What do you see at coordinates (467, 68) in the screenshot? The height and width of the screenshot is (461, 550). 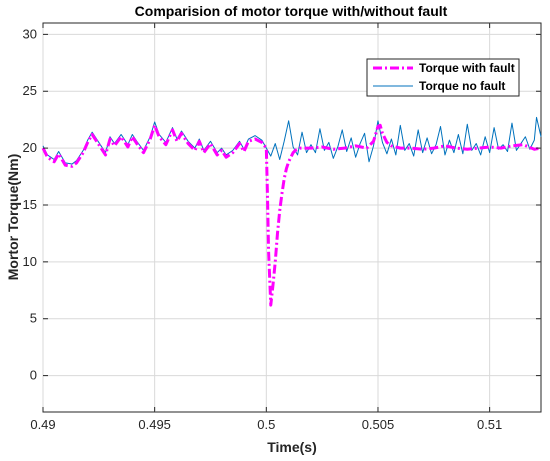 I see `legend-label-fault: Torque with fault` at bounding box center [467, 68].